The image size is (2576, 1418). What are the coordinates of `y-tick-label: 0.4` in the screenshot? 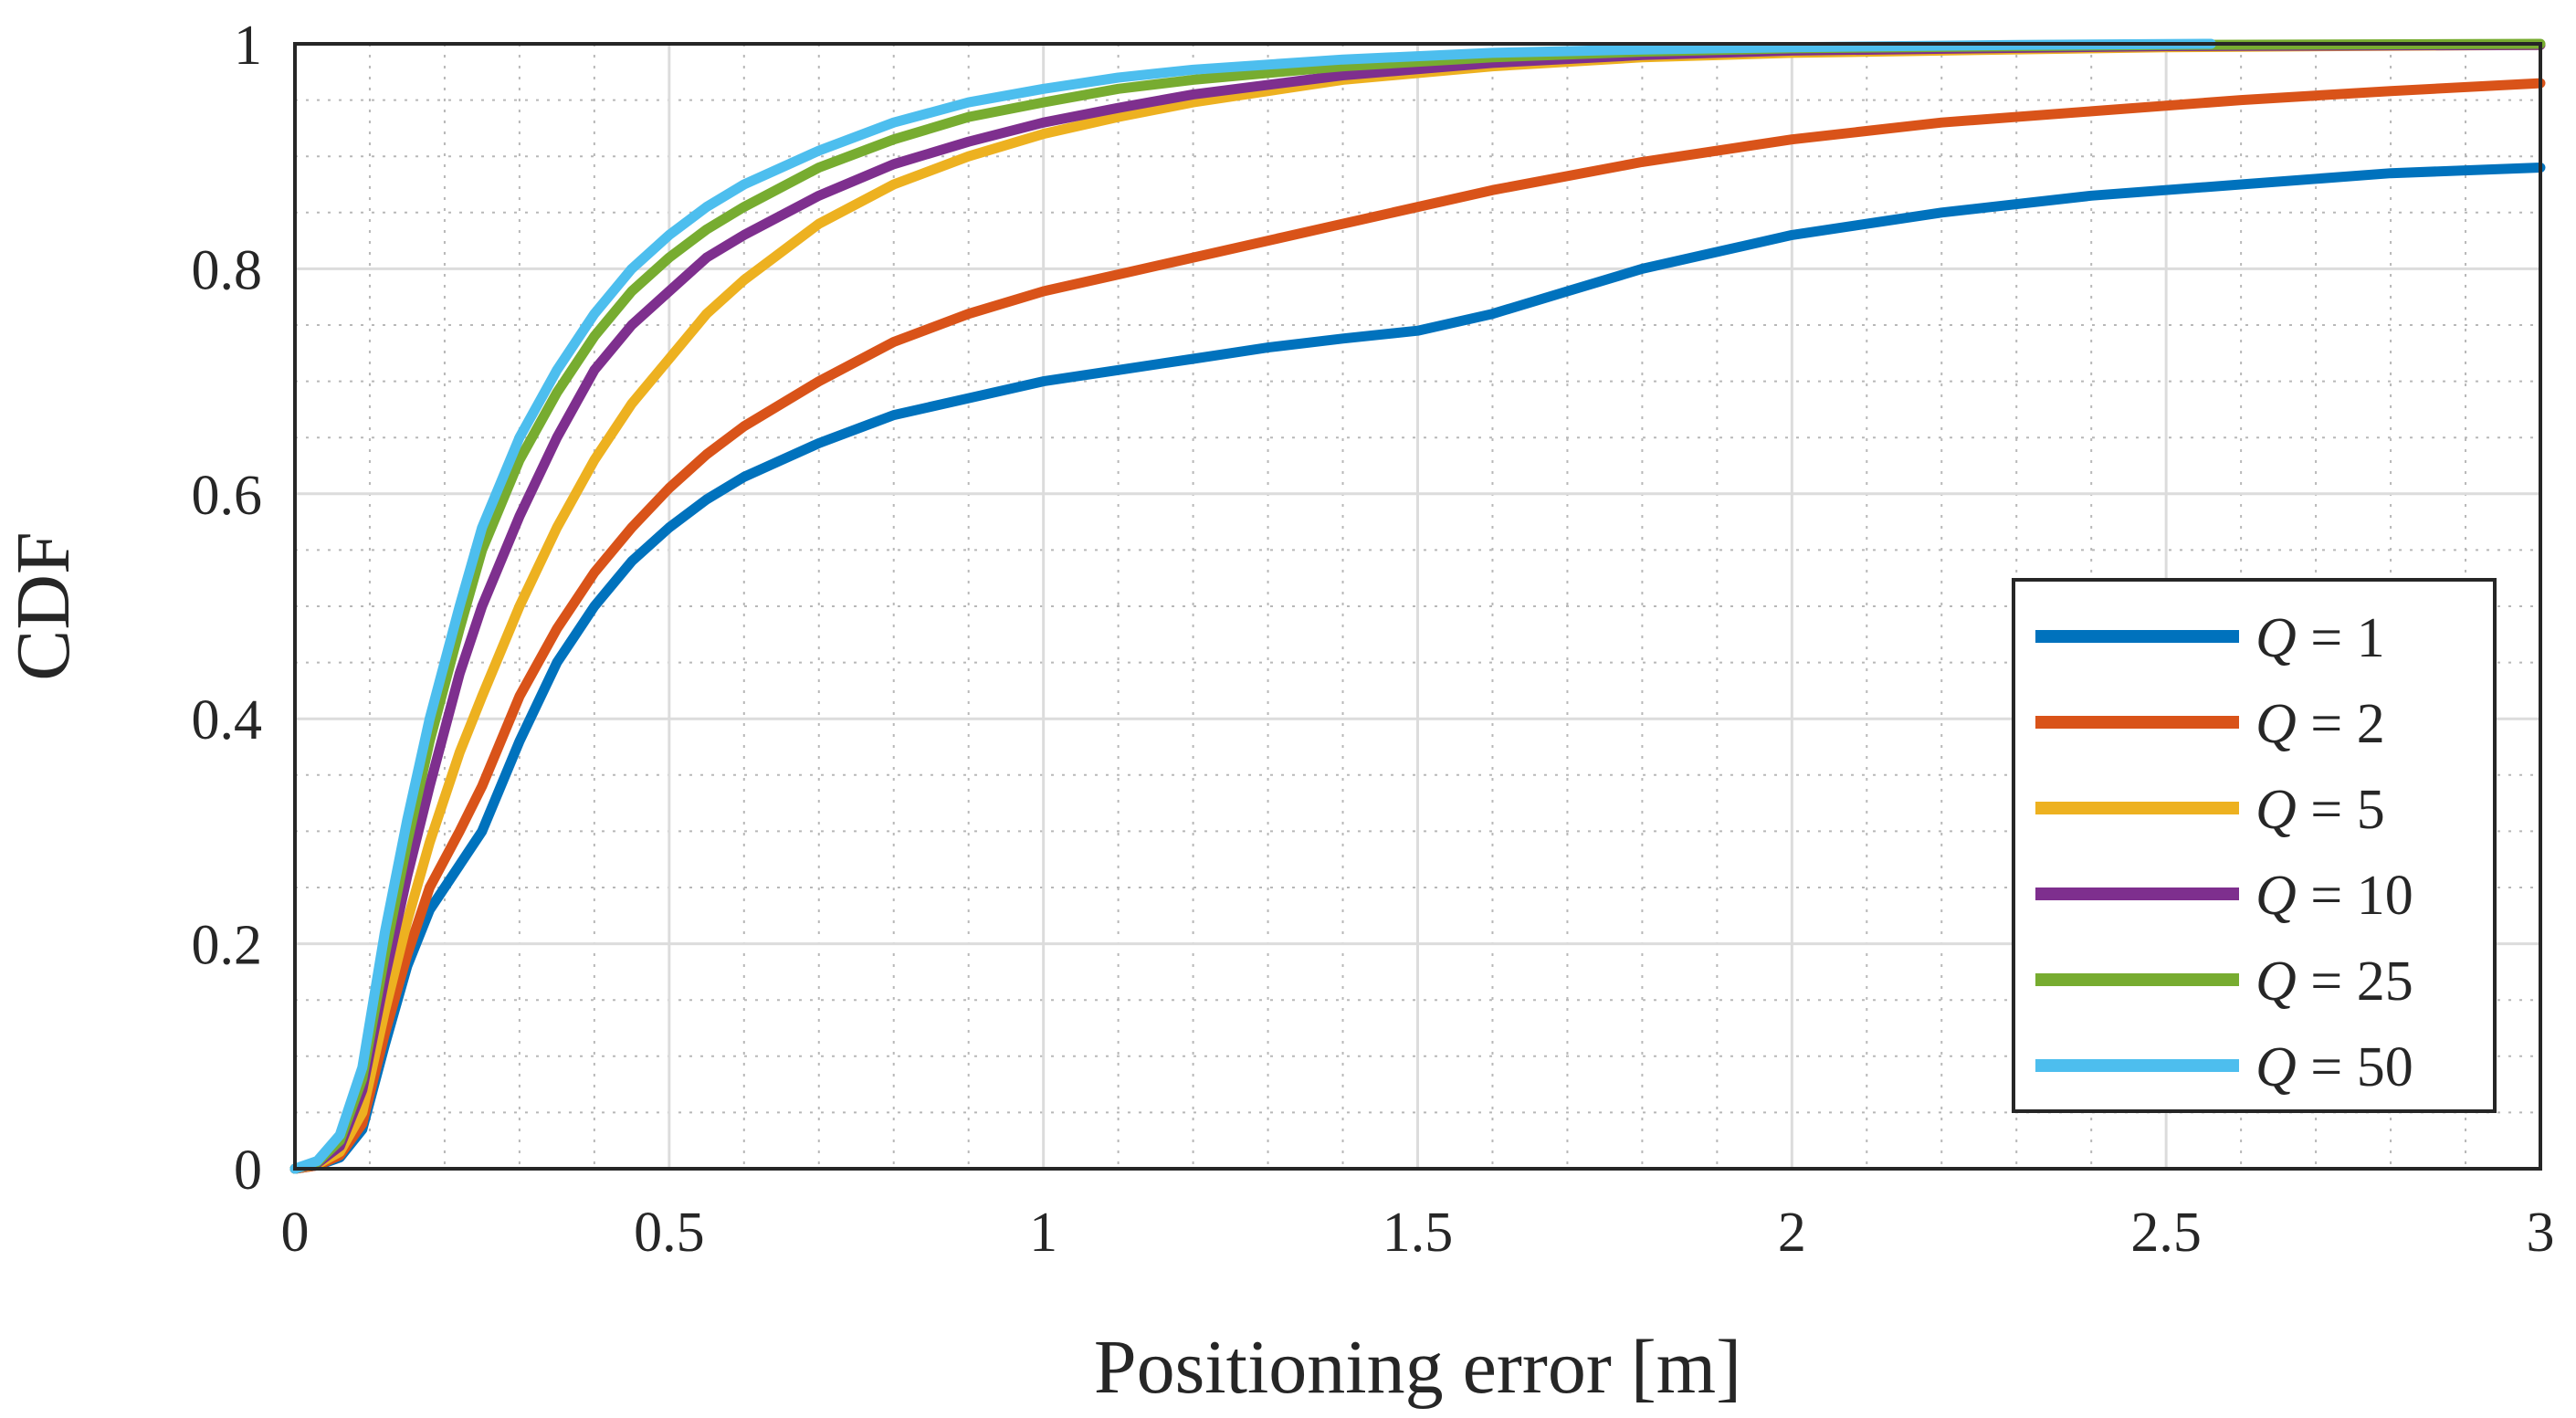 It's located at (227, 720).